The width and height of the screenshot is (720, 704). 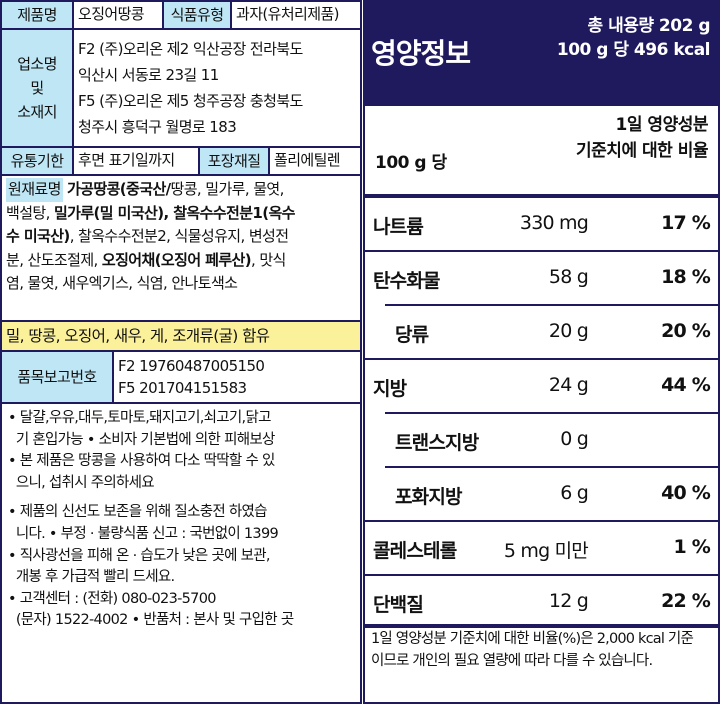 I want to click on allergen-notice: 밀, 땅콩, 오징어, 새우, 게, 조개류(굴) 함유, so click(x=181, y=336).